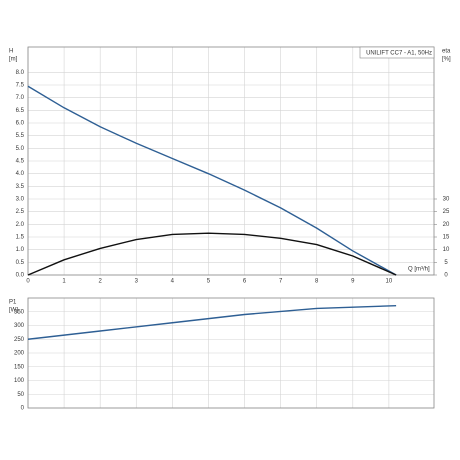  I want to click on y-axis-unit: [m], so click(13, 60).